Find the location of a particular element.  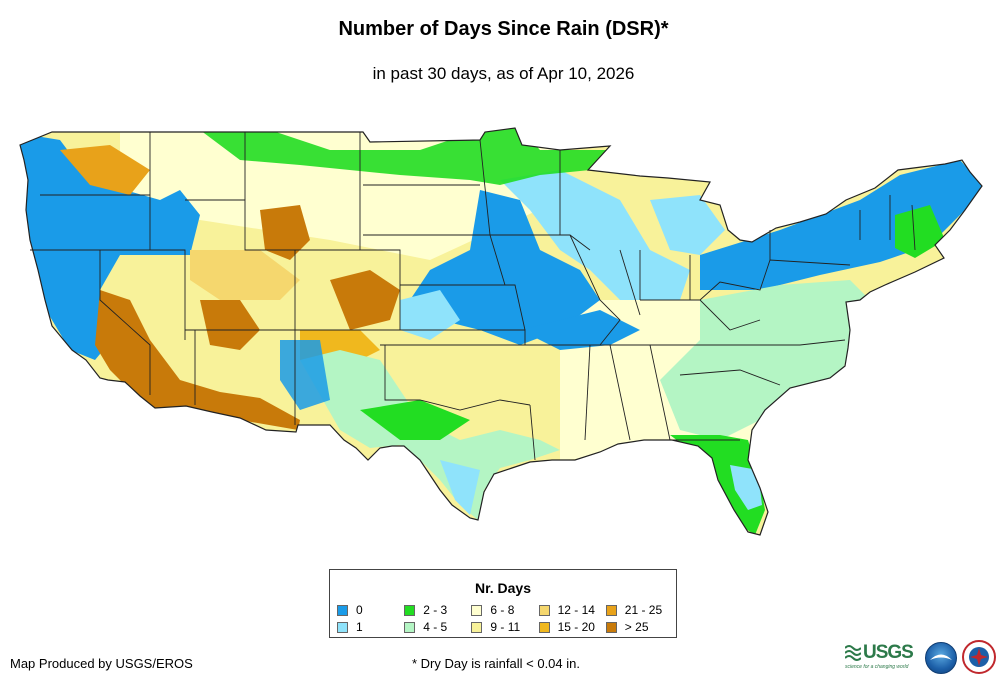

dry-day-note: * Dry Day is rainfall < 0.04 in. is located at coordinates (496, 663).